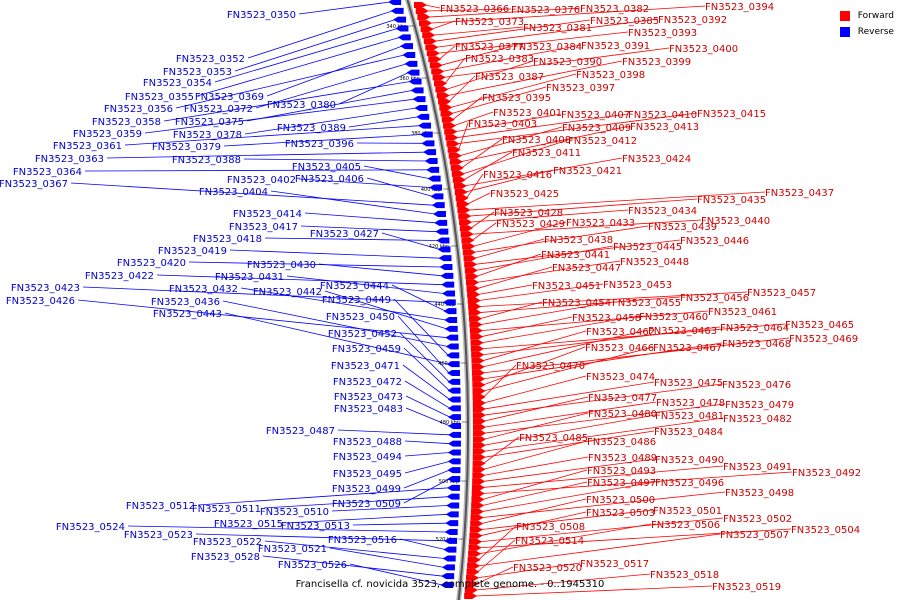 This screenshot has height=600, width=900. I want to click on forward-gene-label: FN3523_0496, so click(689, 483).